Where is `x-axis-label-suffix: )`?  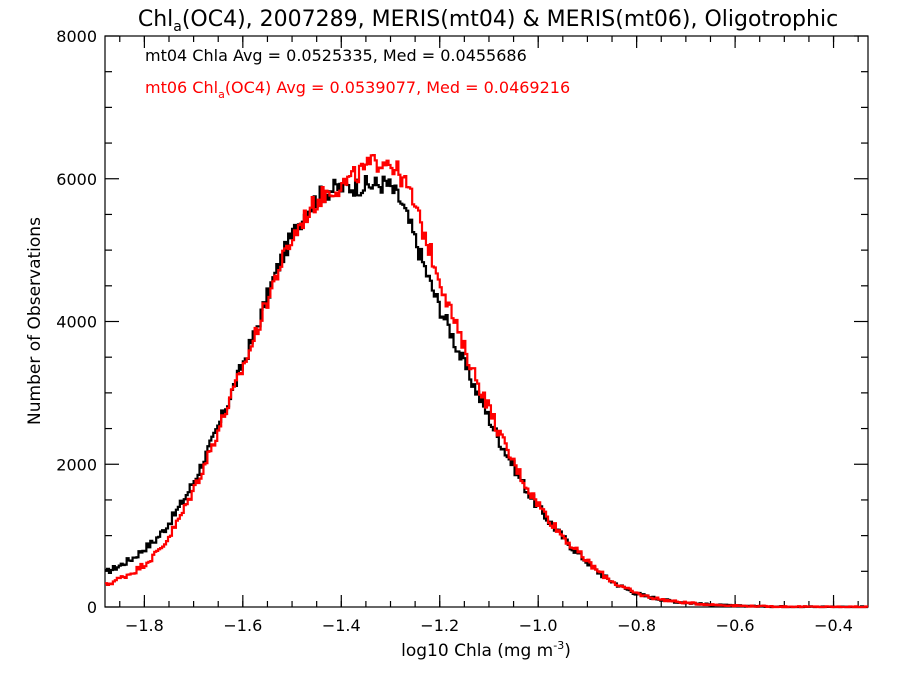
x-axis-label-suffix: ) is located at coordinates (567, 651).